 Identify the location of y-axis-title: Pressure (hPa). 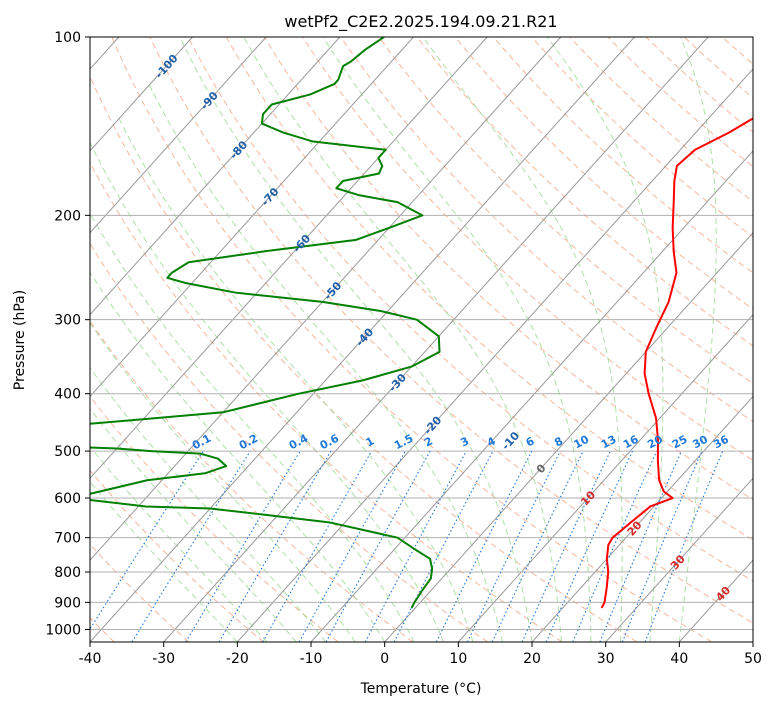
(20, 340).